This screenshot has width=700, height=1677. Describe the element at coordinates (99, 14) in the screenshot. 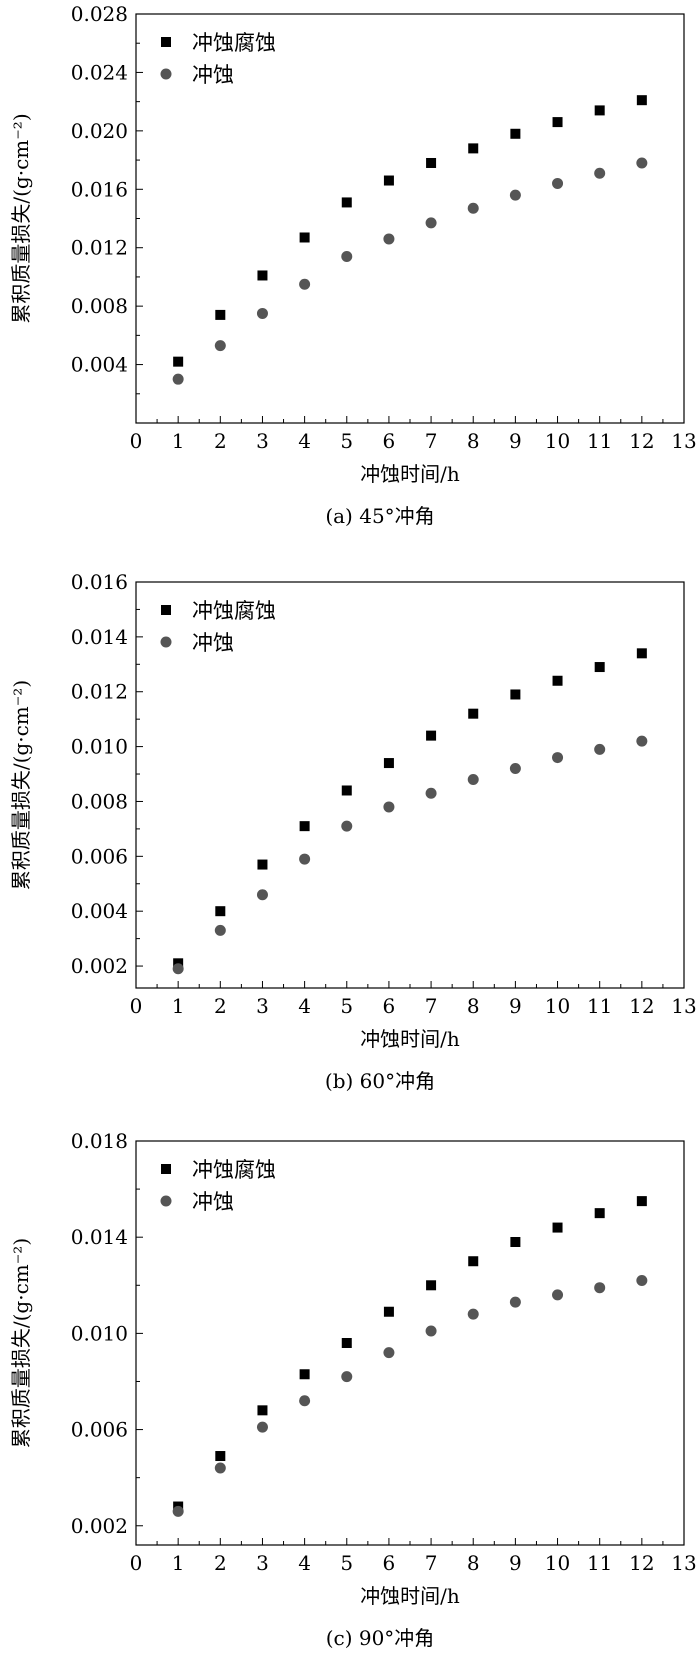

I see `chart-a-y-tick-label: 0.028` at that location.